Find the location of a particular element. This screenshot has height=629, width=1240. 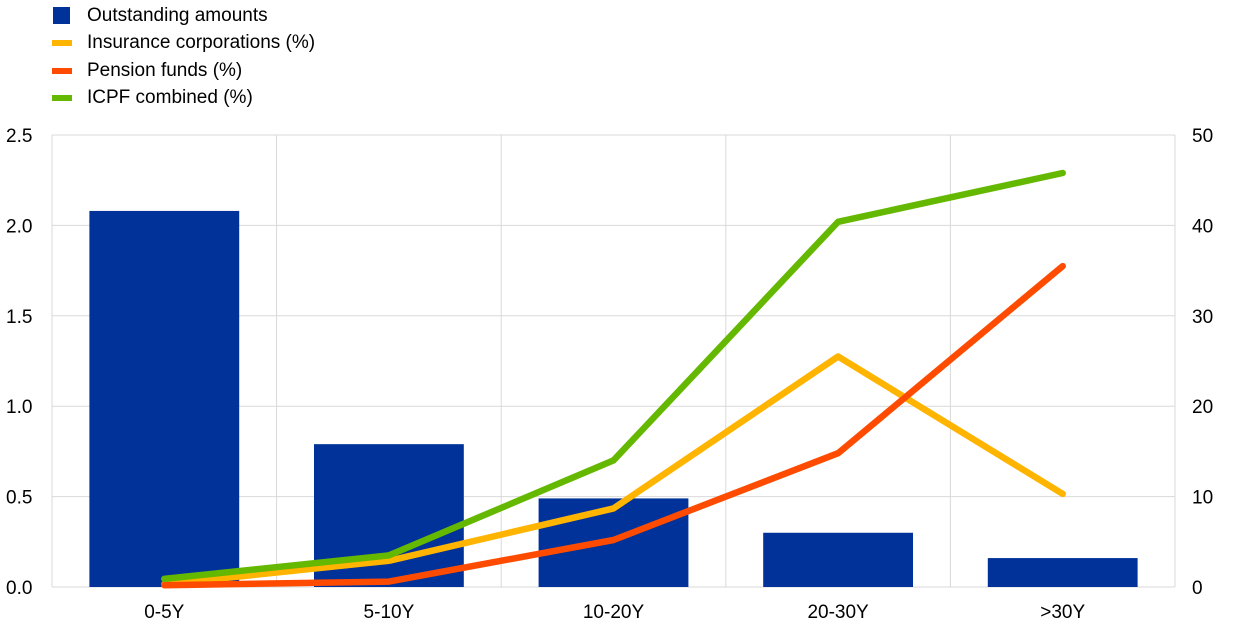

y-right-tick-label: 30 is located at coordinates (1202, 317).